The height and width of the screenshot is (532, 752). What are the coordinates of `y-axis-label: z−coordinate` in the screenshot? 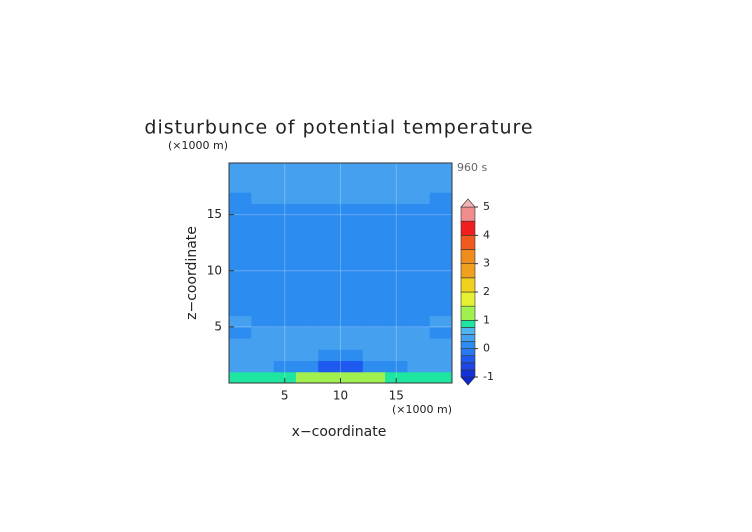 It's located at (192, 273).